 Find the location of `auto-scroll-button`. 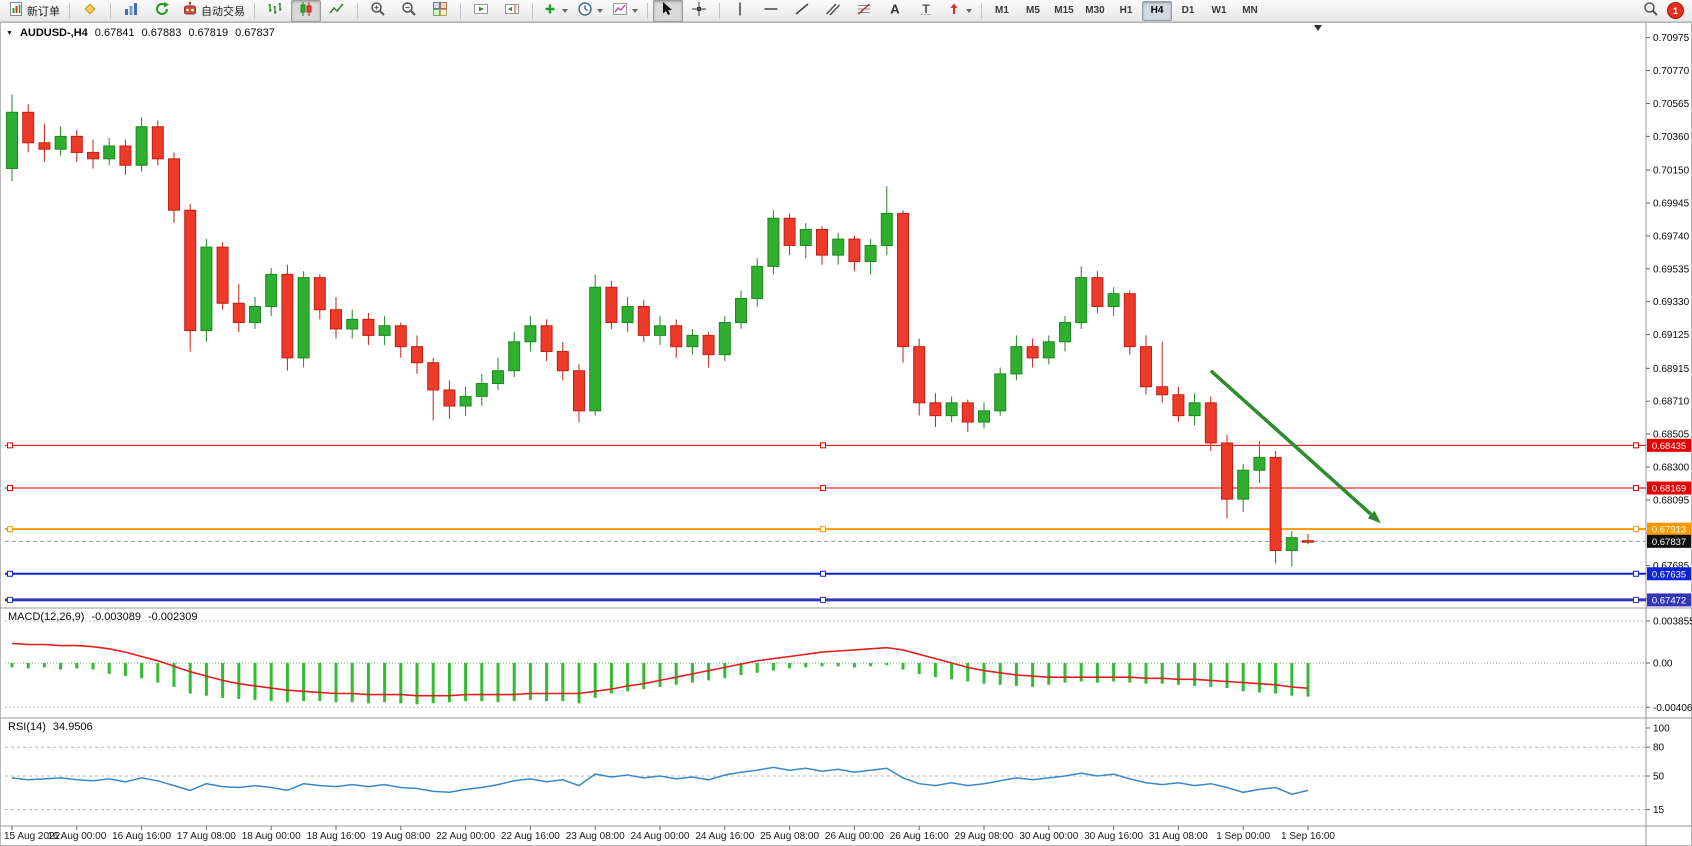

auto-scroll-button is located at coordinates (481, 11).